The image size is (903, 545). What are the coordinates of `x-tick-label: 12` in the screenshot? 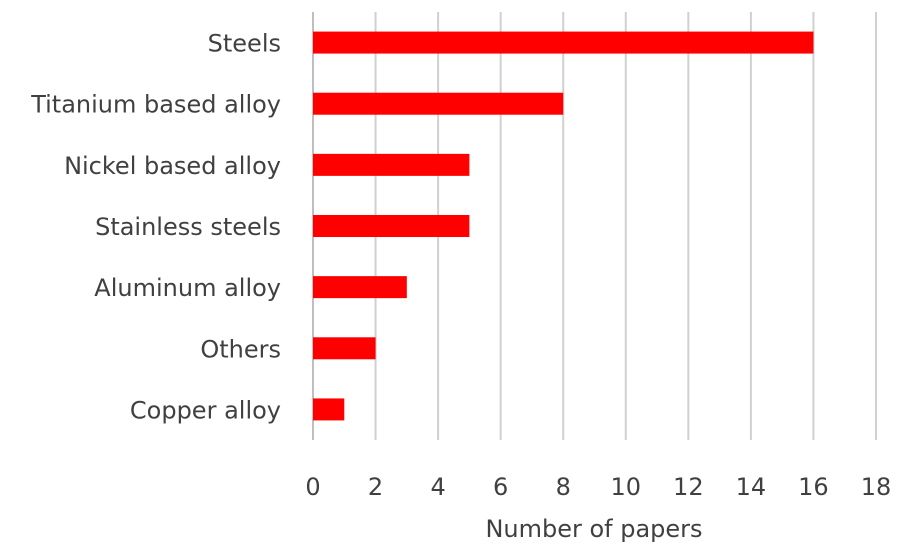 It's located at (688, 487).